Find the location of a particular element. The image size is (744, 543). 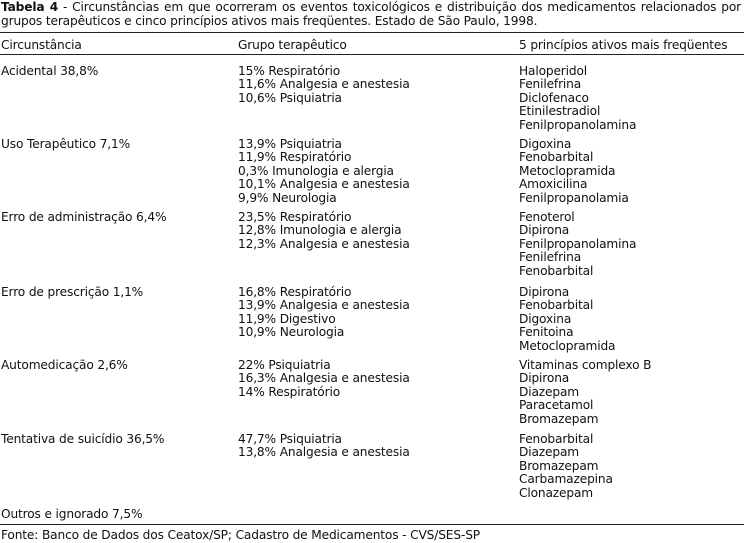

group-line: 15% Respiratório is located at coordinates (289, 71).